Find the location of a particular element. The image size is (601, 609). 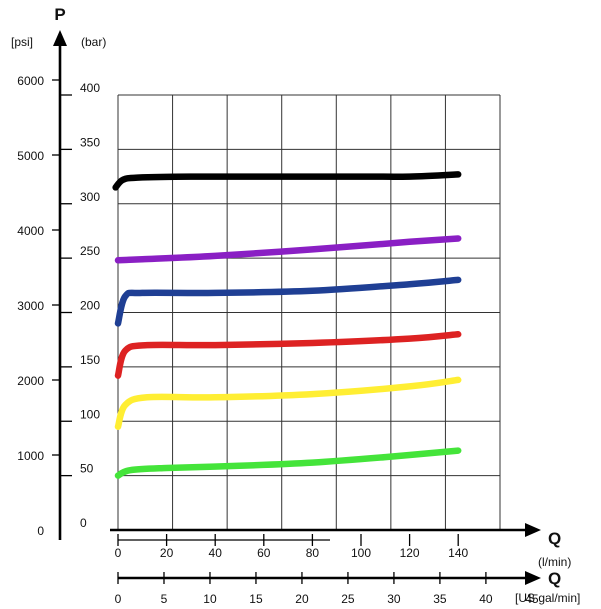

usgal-tick-label: 30 is located at coordinates (394, 599).